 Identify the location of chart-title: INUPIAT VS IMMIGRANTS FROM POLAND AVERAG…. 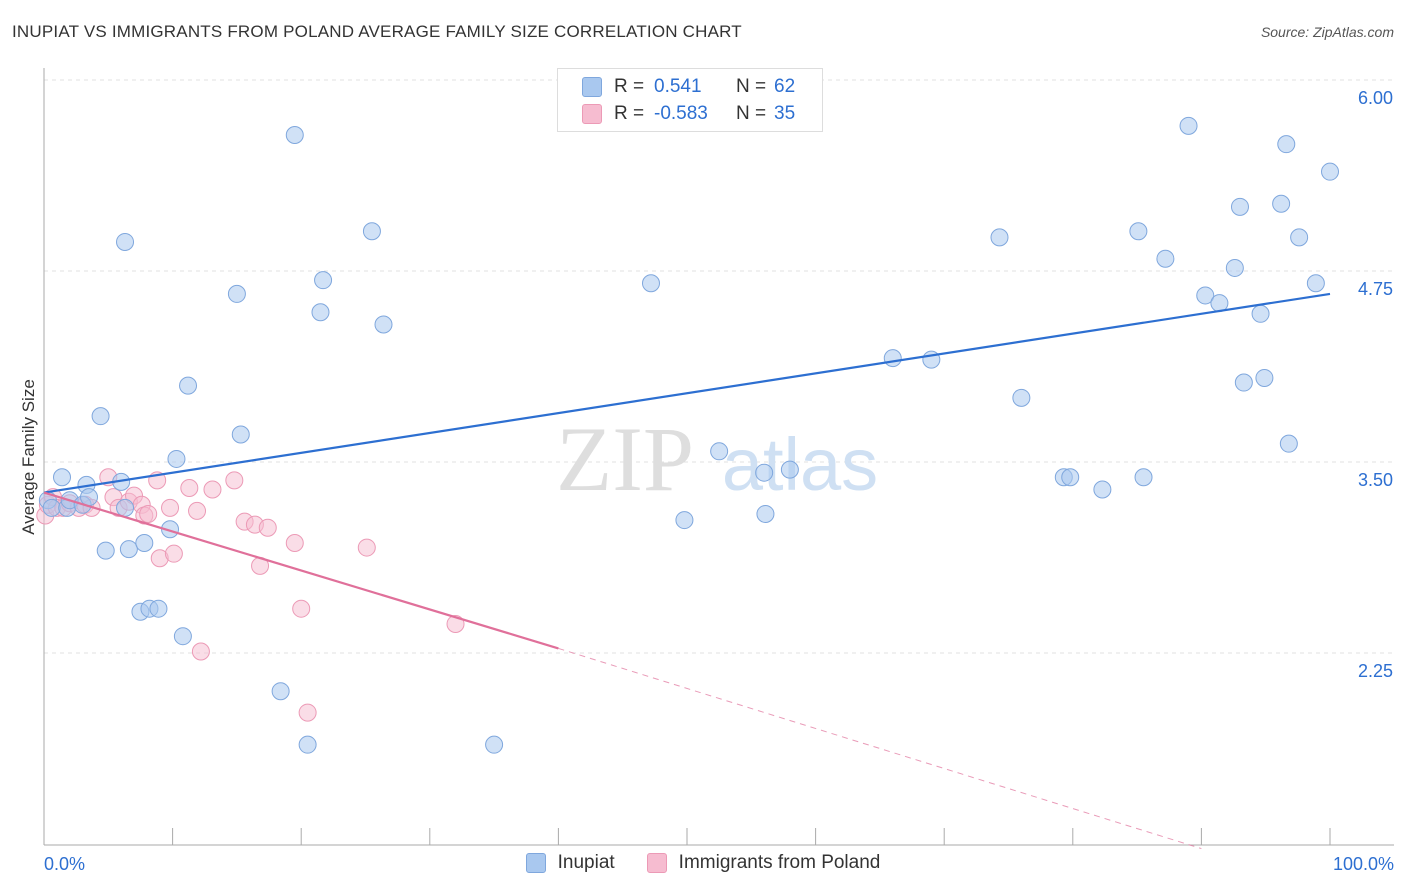
(377, 31).